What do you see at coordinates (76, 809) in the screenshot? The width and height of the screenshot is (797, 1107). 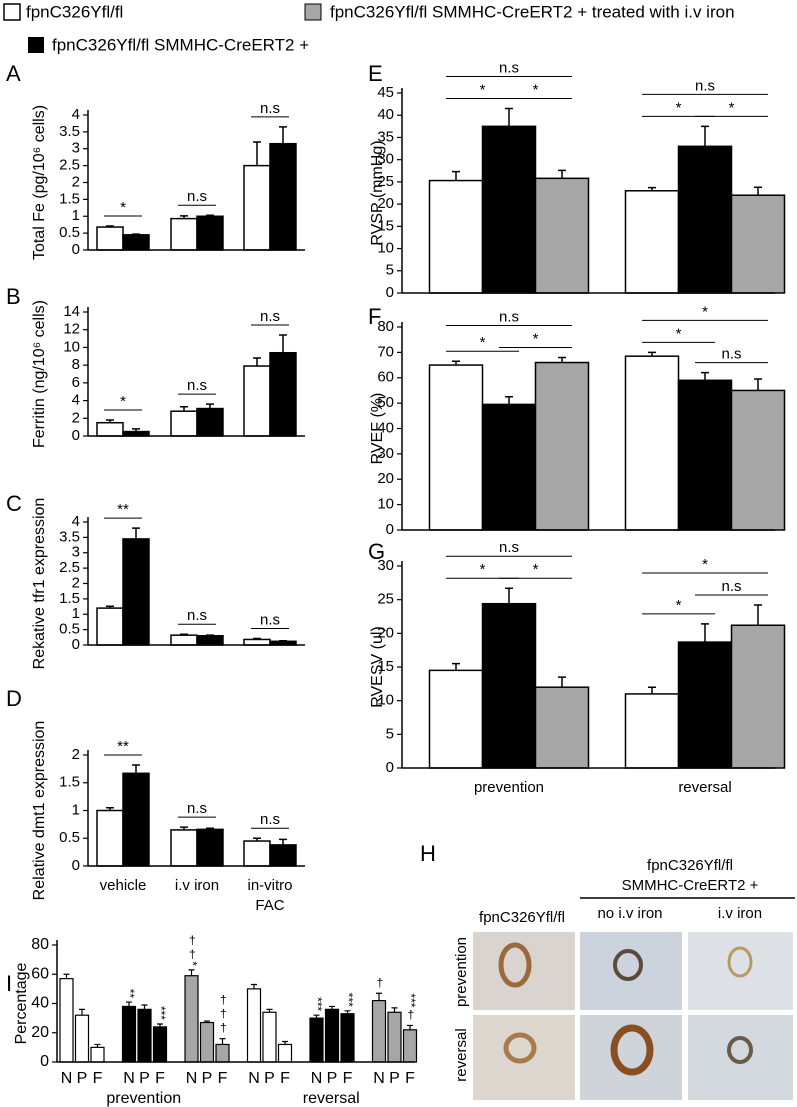 I see `y-tick-label: 1` at bounding box center [76, 809].